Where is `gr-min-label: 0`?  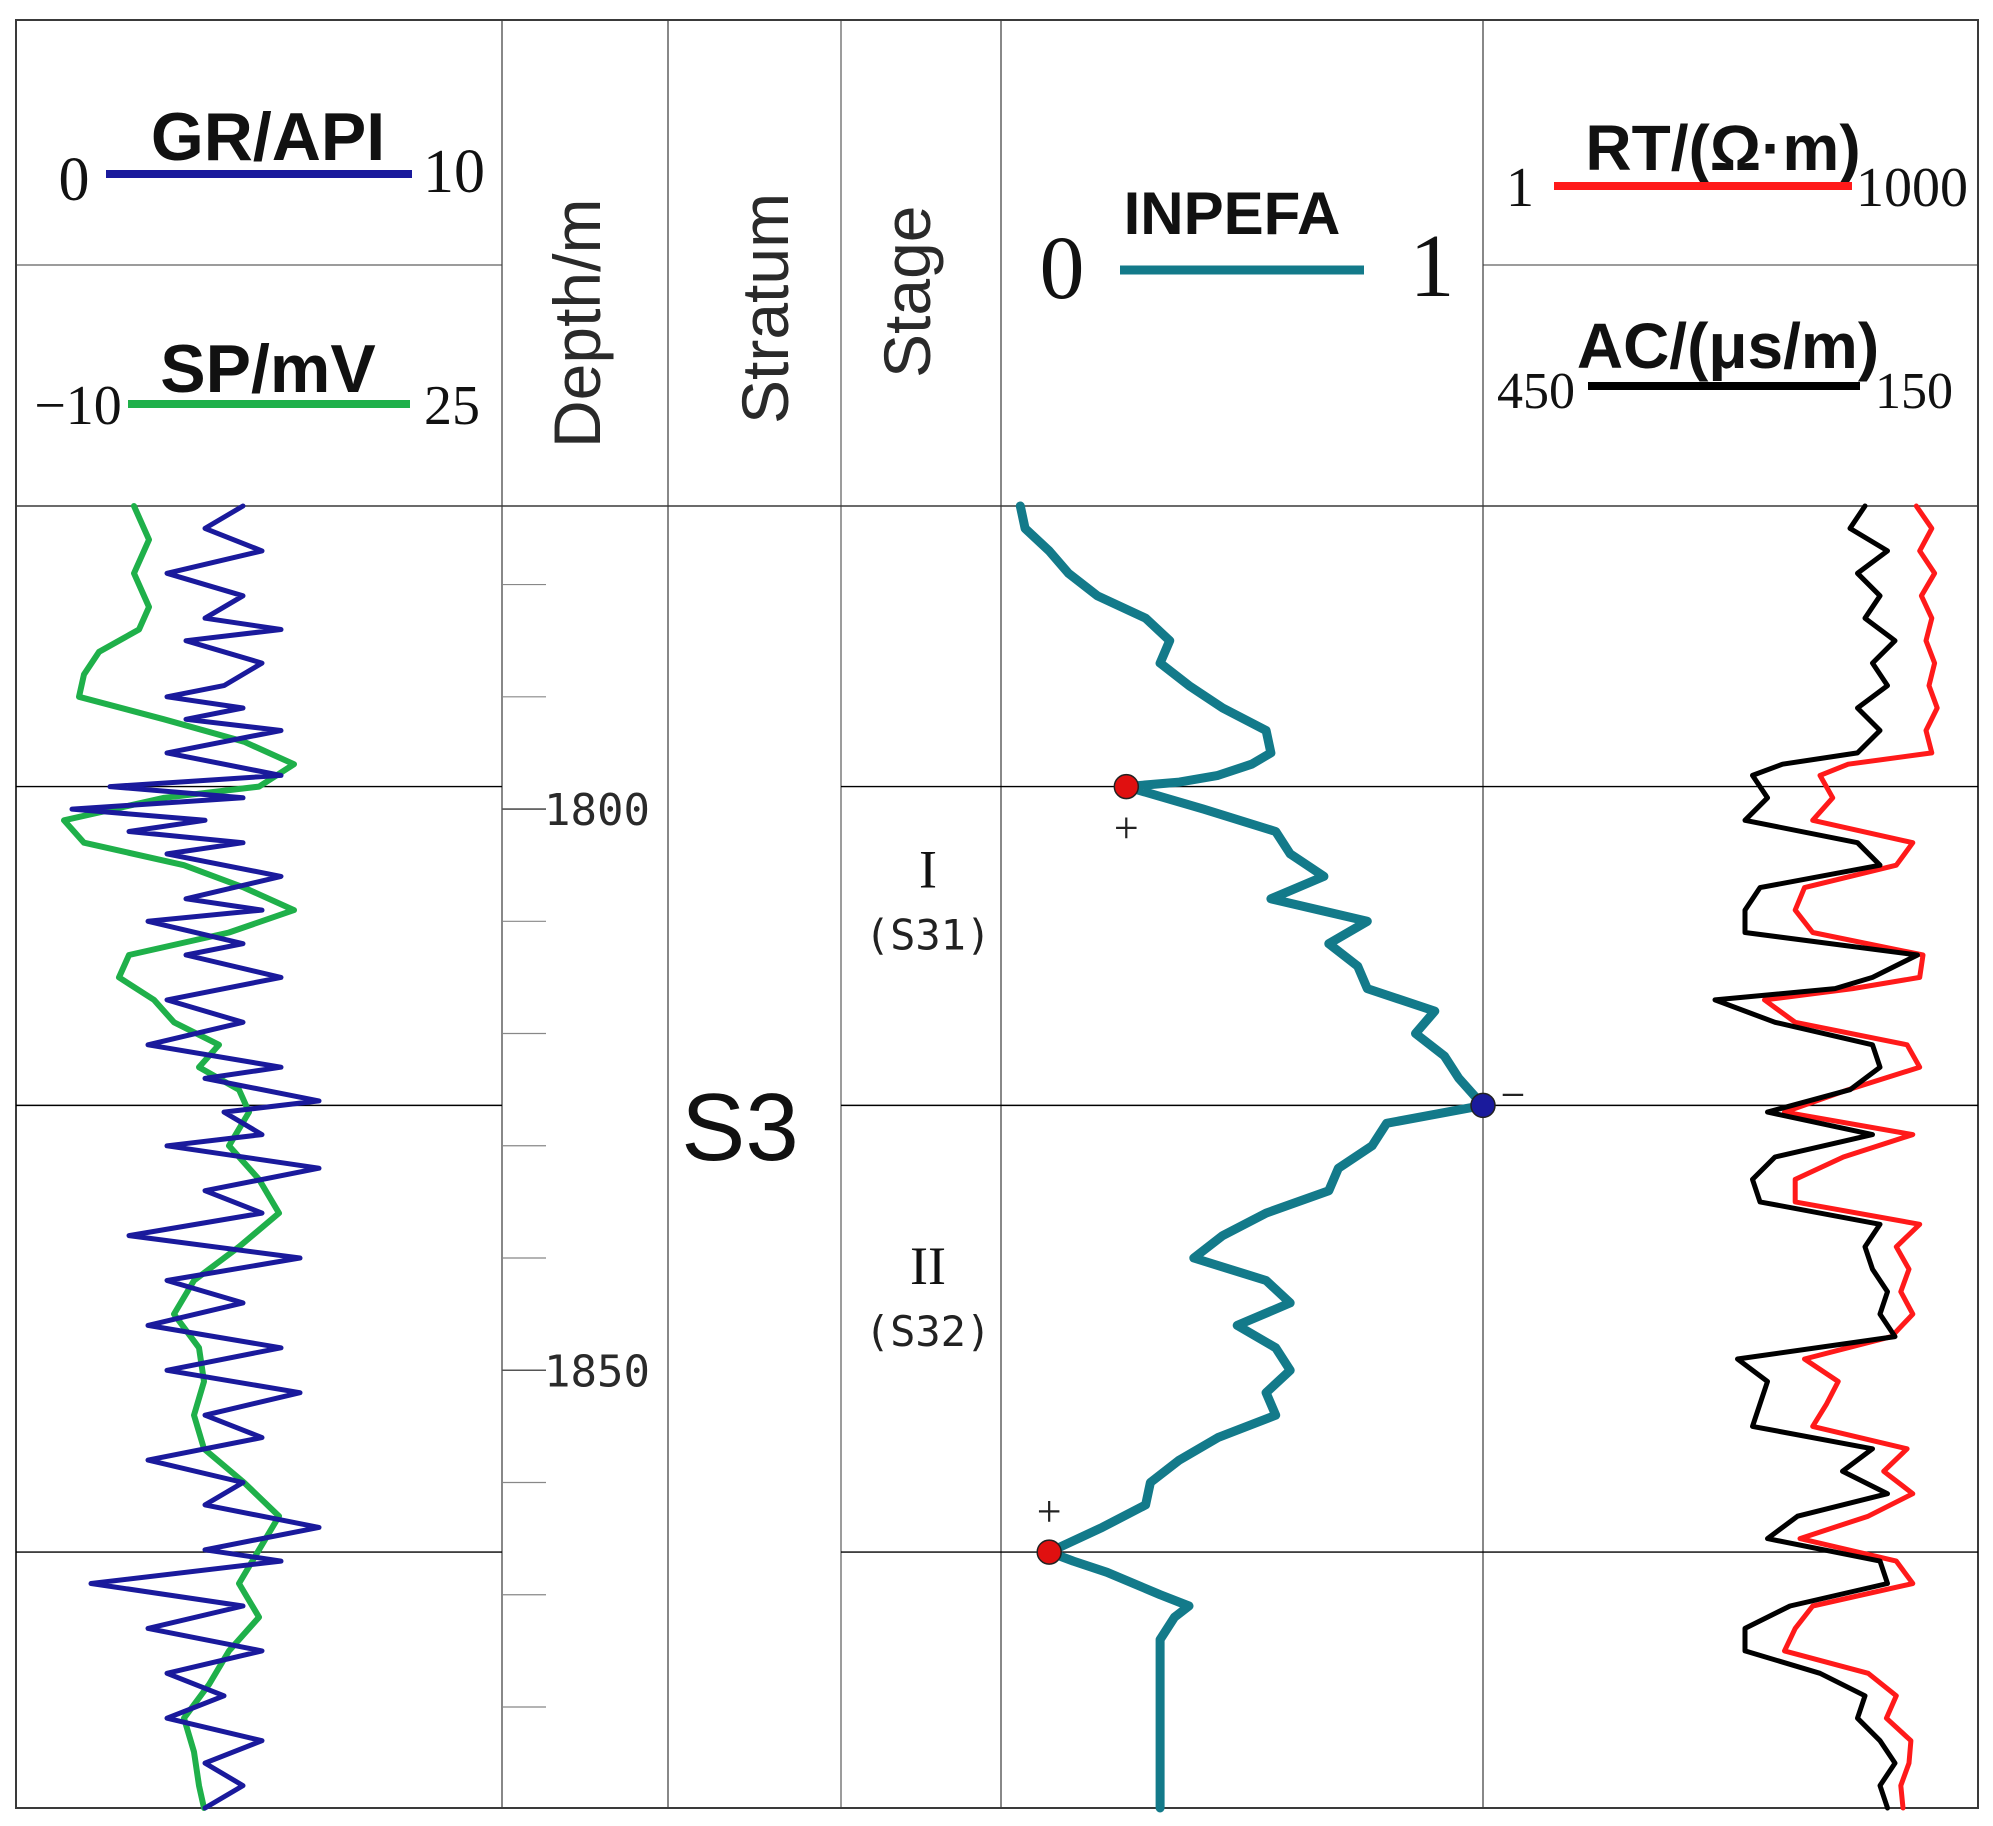
gr-min-label: 0 is located at coordinates (74, 180).